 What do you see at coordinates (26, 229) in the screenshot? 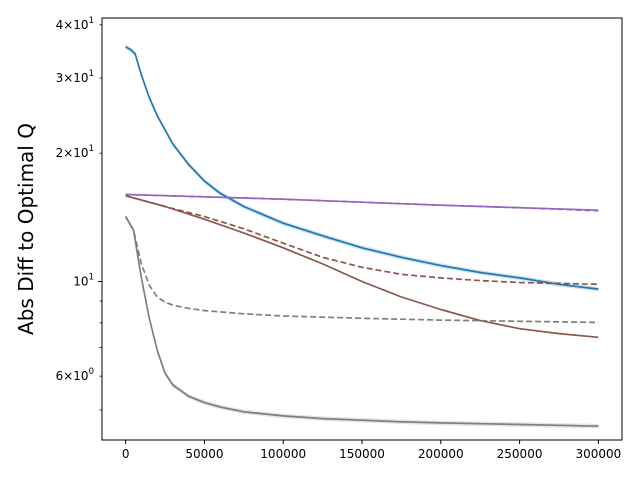
I see `y-axis-title: Abs Diff to Optimal Q` at bounding box center [26, 229].